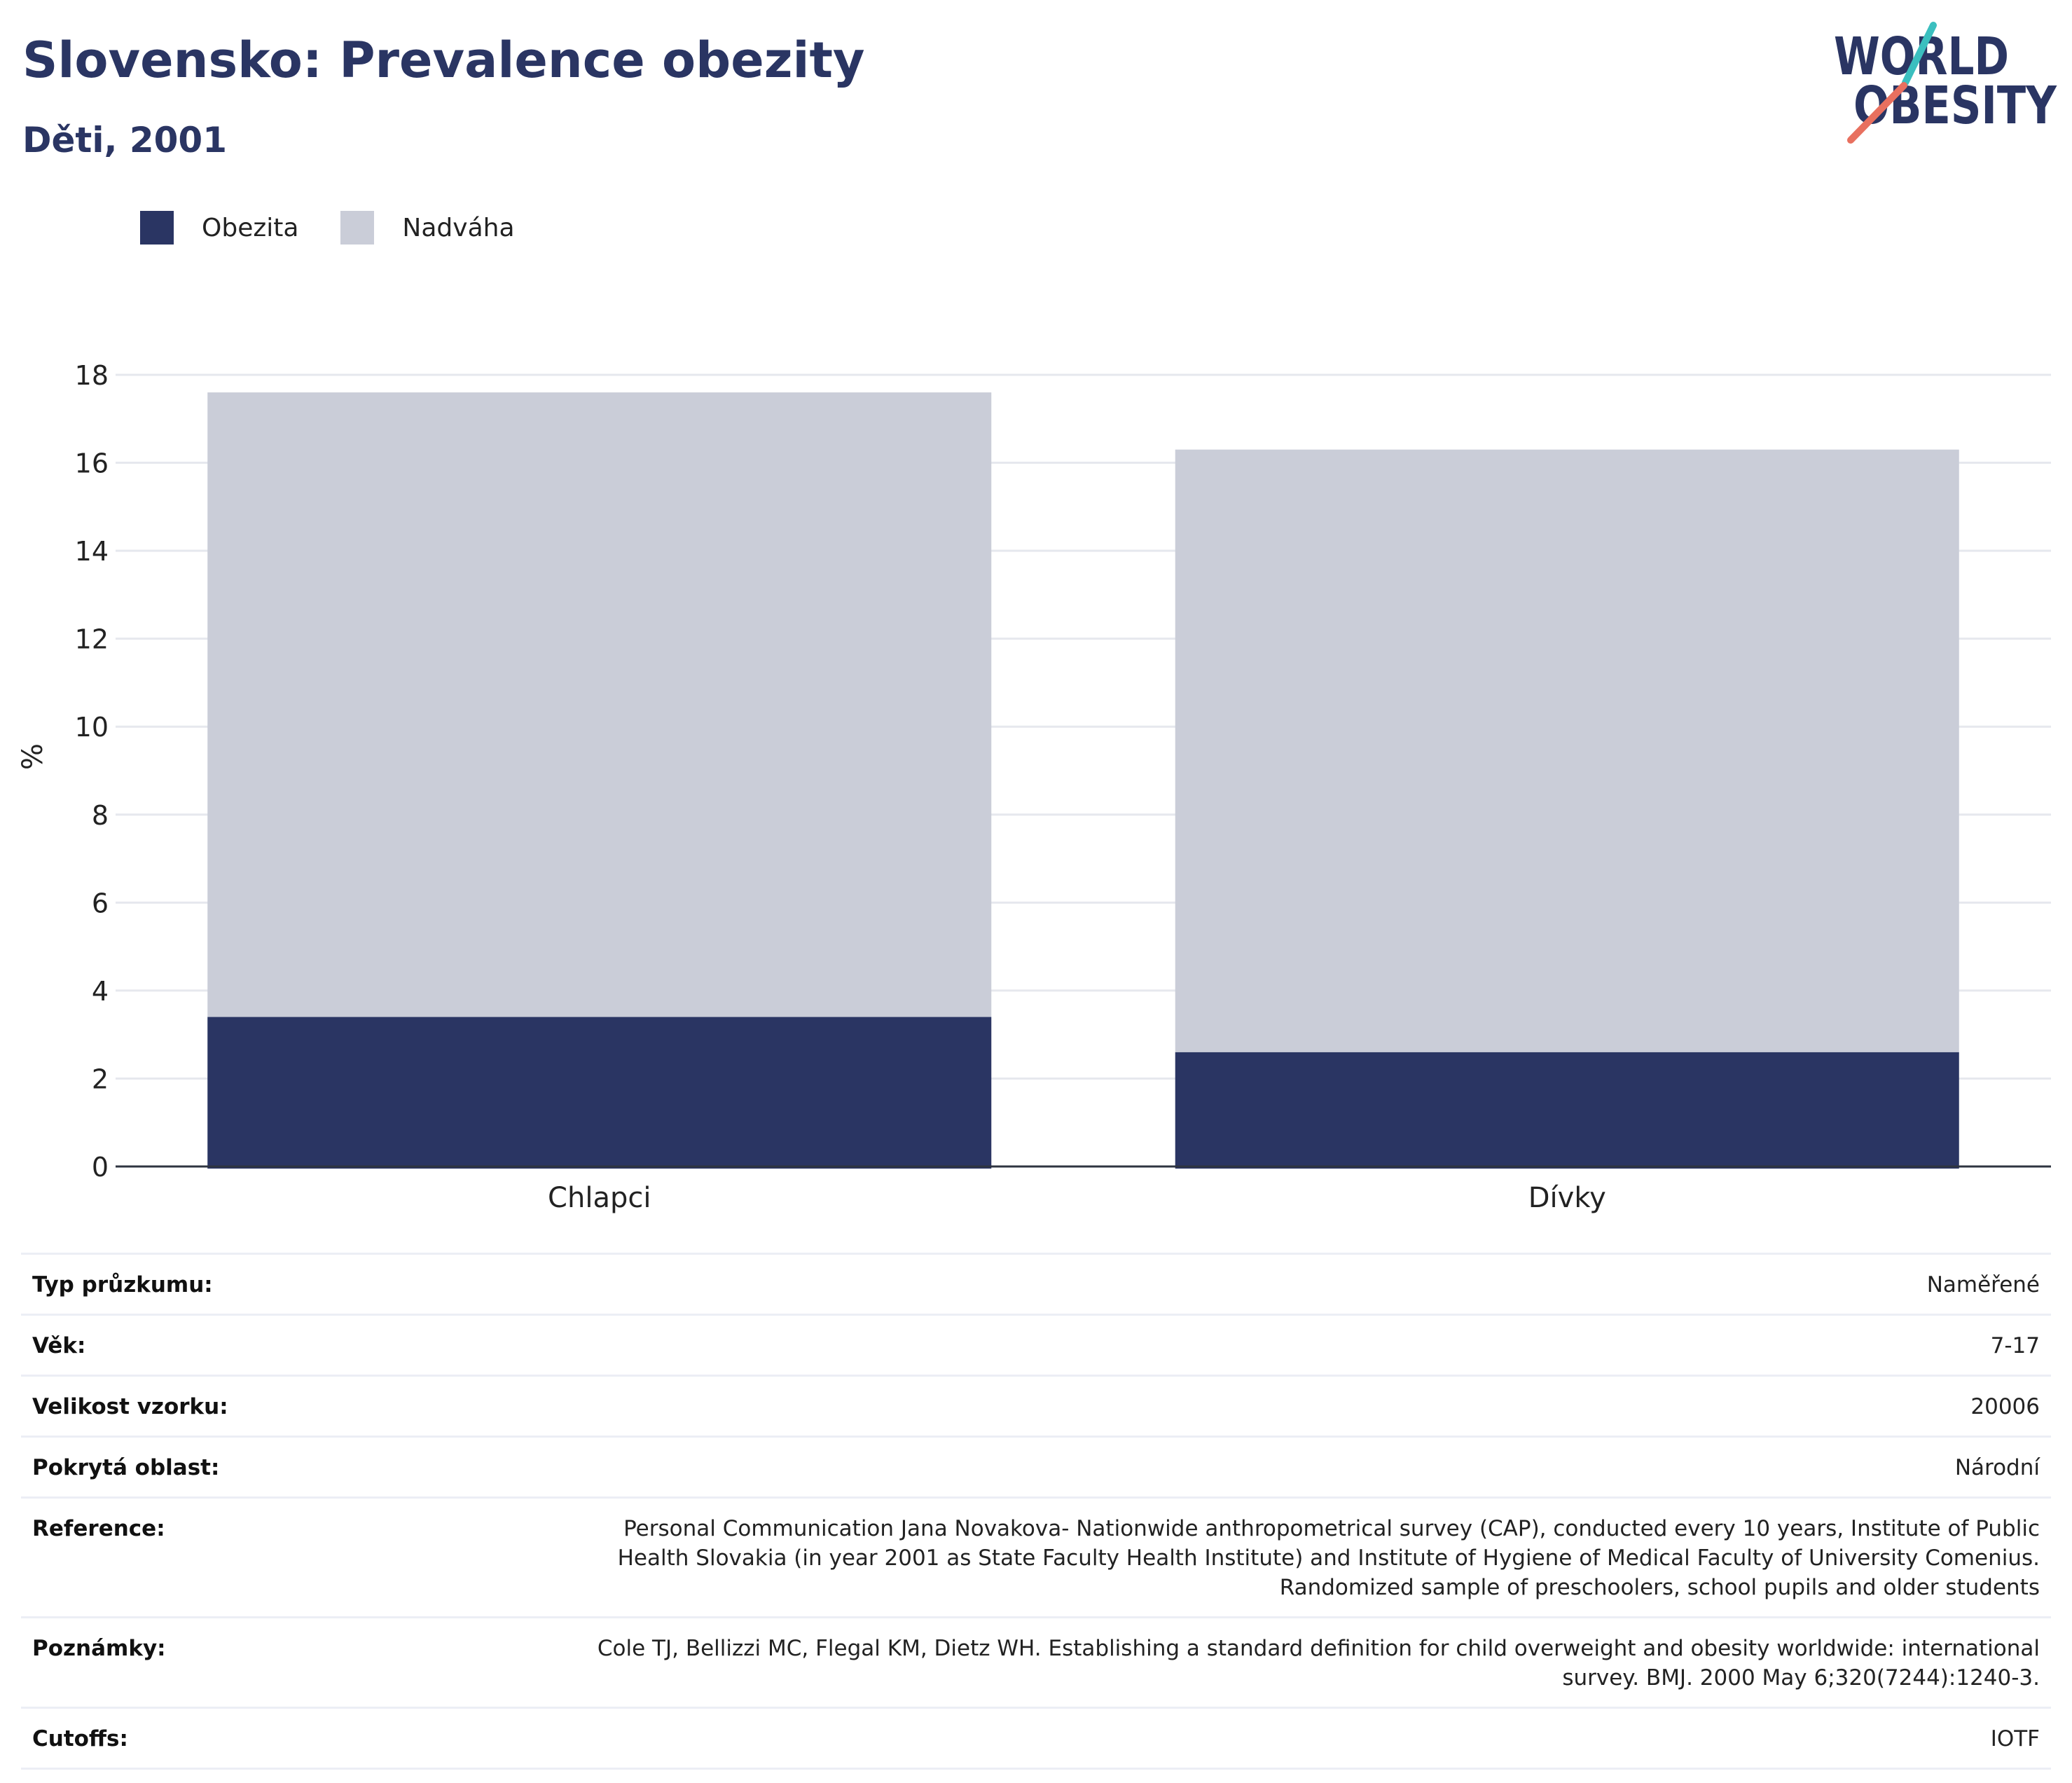 This screenshot has width=2072, height=1783. Describe the element at coordinates (101, 903) in the screenshot. I see `y-tick-label: 6` at that location.